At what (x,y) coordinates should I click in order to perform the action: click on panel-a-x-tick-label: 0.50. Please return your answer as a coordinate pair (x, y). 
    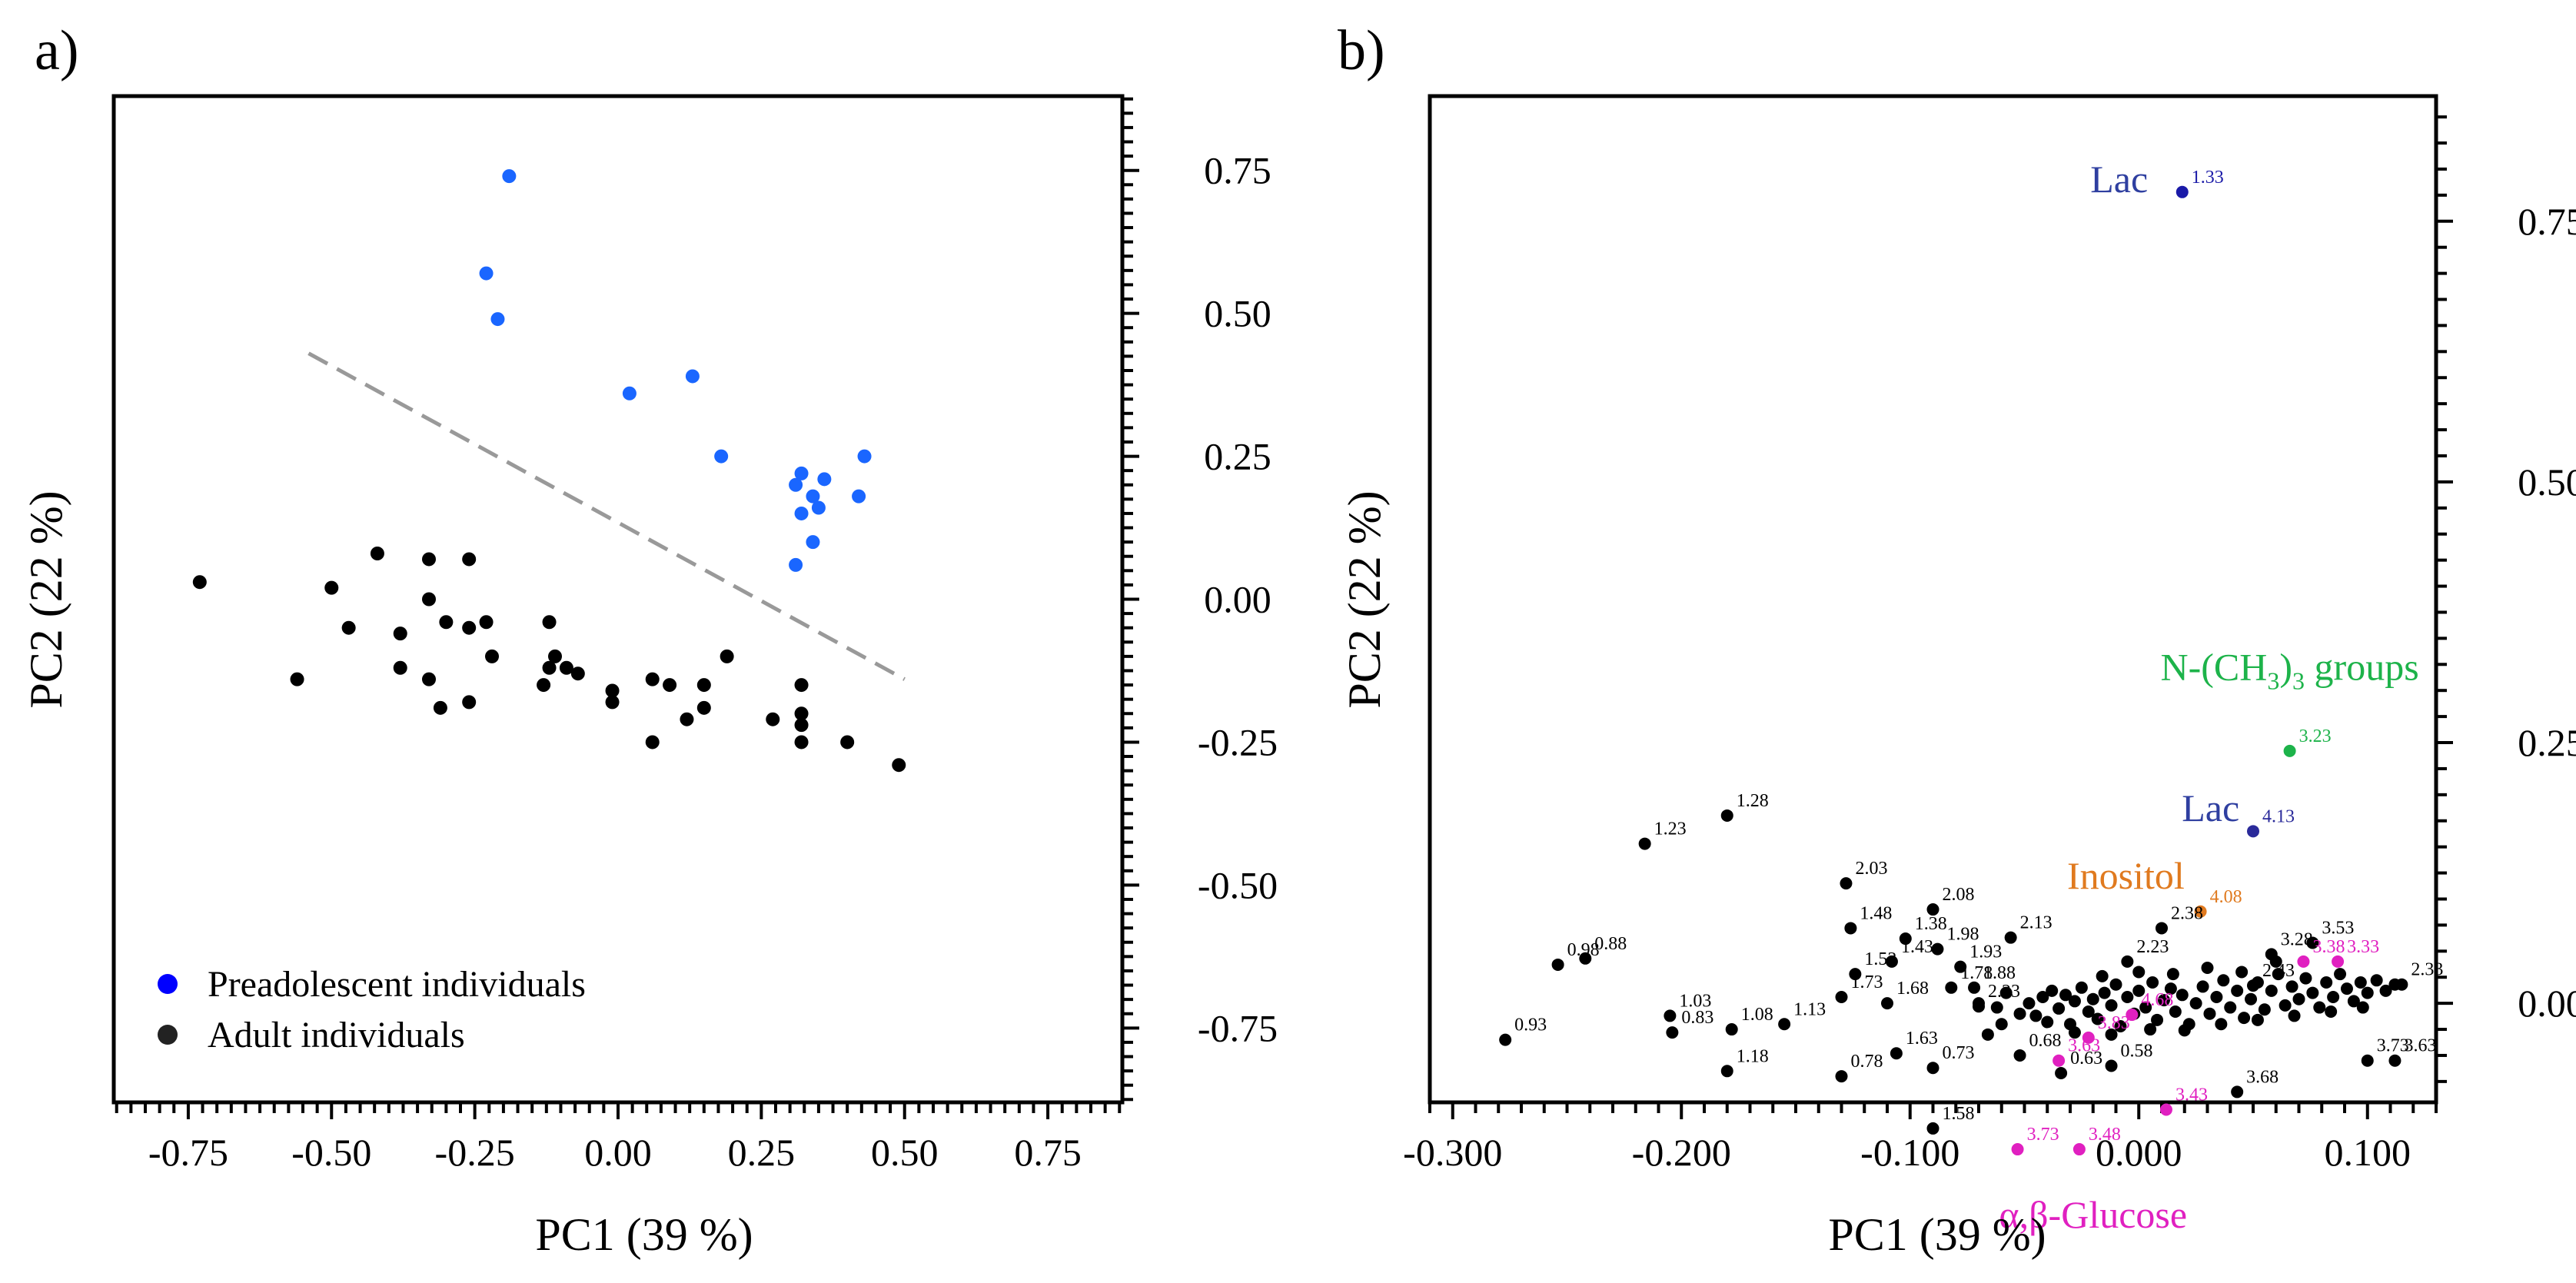
    Looking at the image, I should click on (905, 1152).